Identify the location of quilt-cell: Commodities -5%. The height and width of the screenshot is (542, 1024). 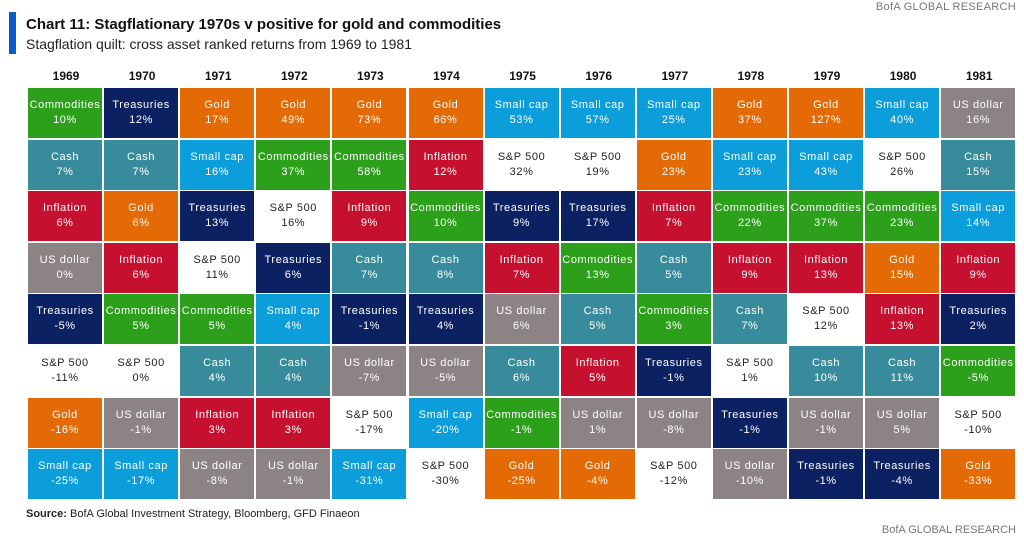
(978, 371).